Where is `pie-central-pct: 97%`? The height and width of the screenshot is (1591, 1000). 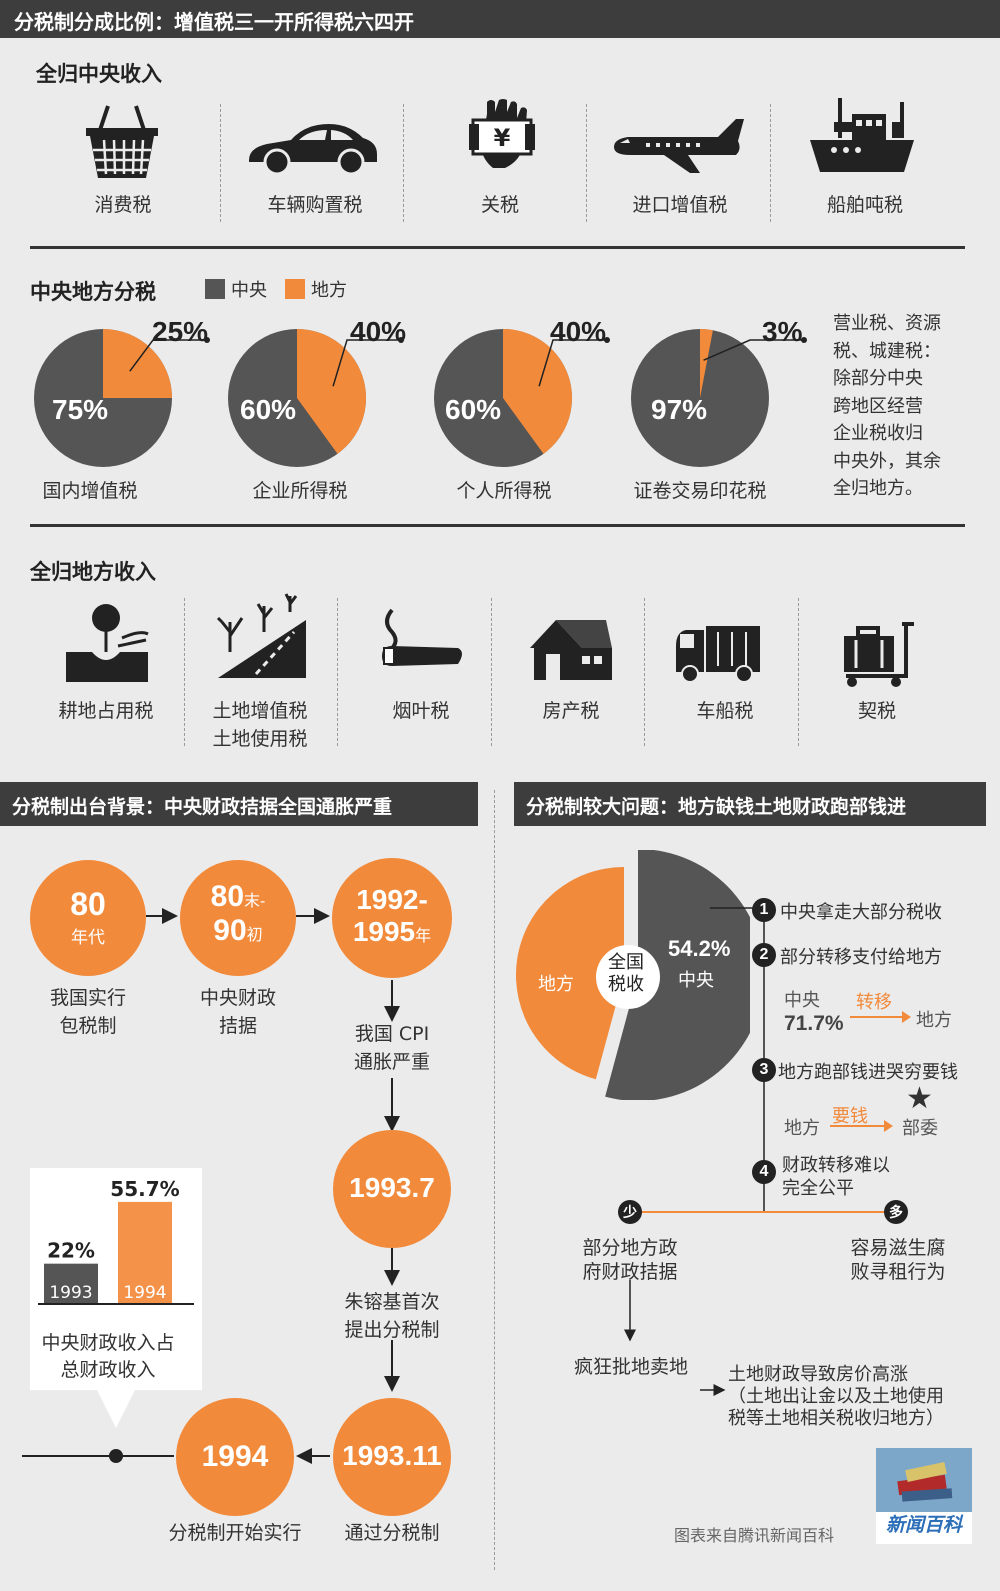 pie-central-pct: 97% is located at coordinates (679, 409).